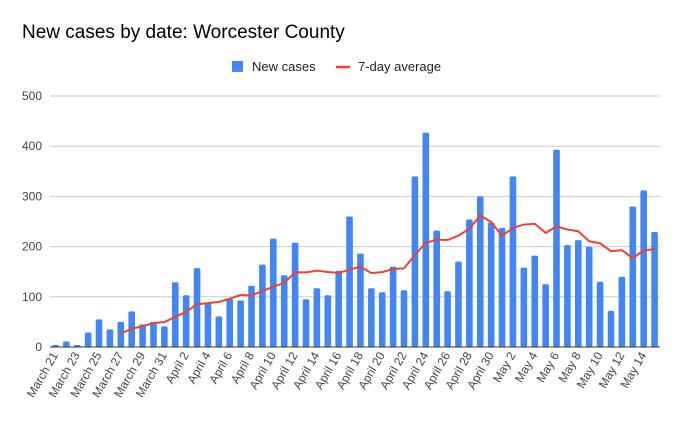 The image size is (682, 422). I want to click on y-tick-label: 500, so click(32, 96).